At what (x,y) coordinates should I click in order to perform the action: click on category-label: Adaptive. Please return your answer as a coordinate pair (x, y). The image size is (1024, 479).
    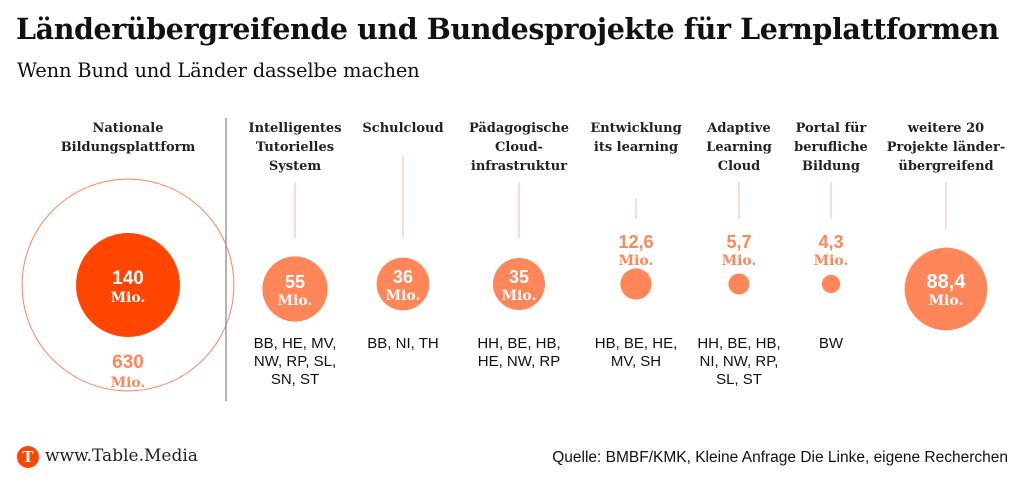
    Looking at the image, I should click on (738, 128).